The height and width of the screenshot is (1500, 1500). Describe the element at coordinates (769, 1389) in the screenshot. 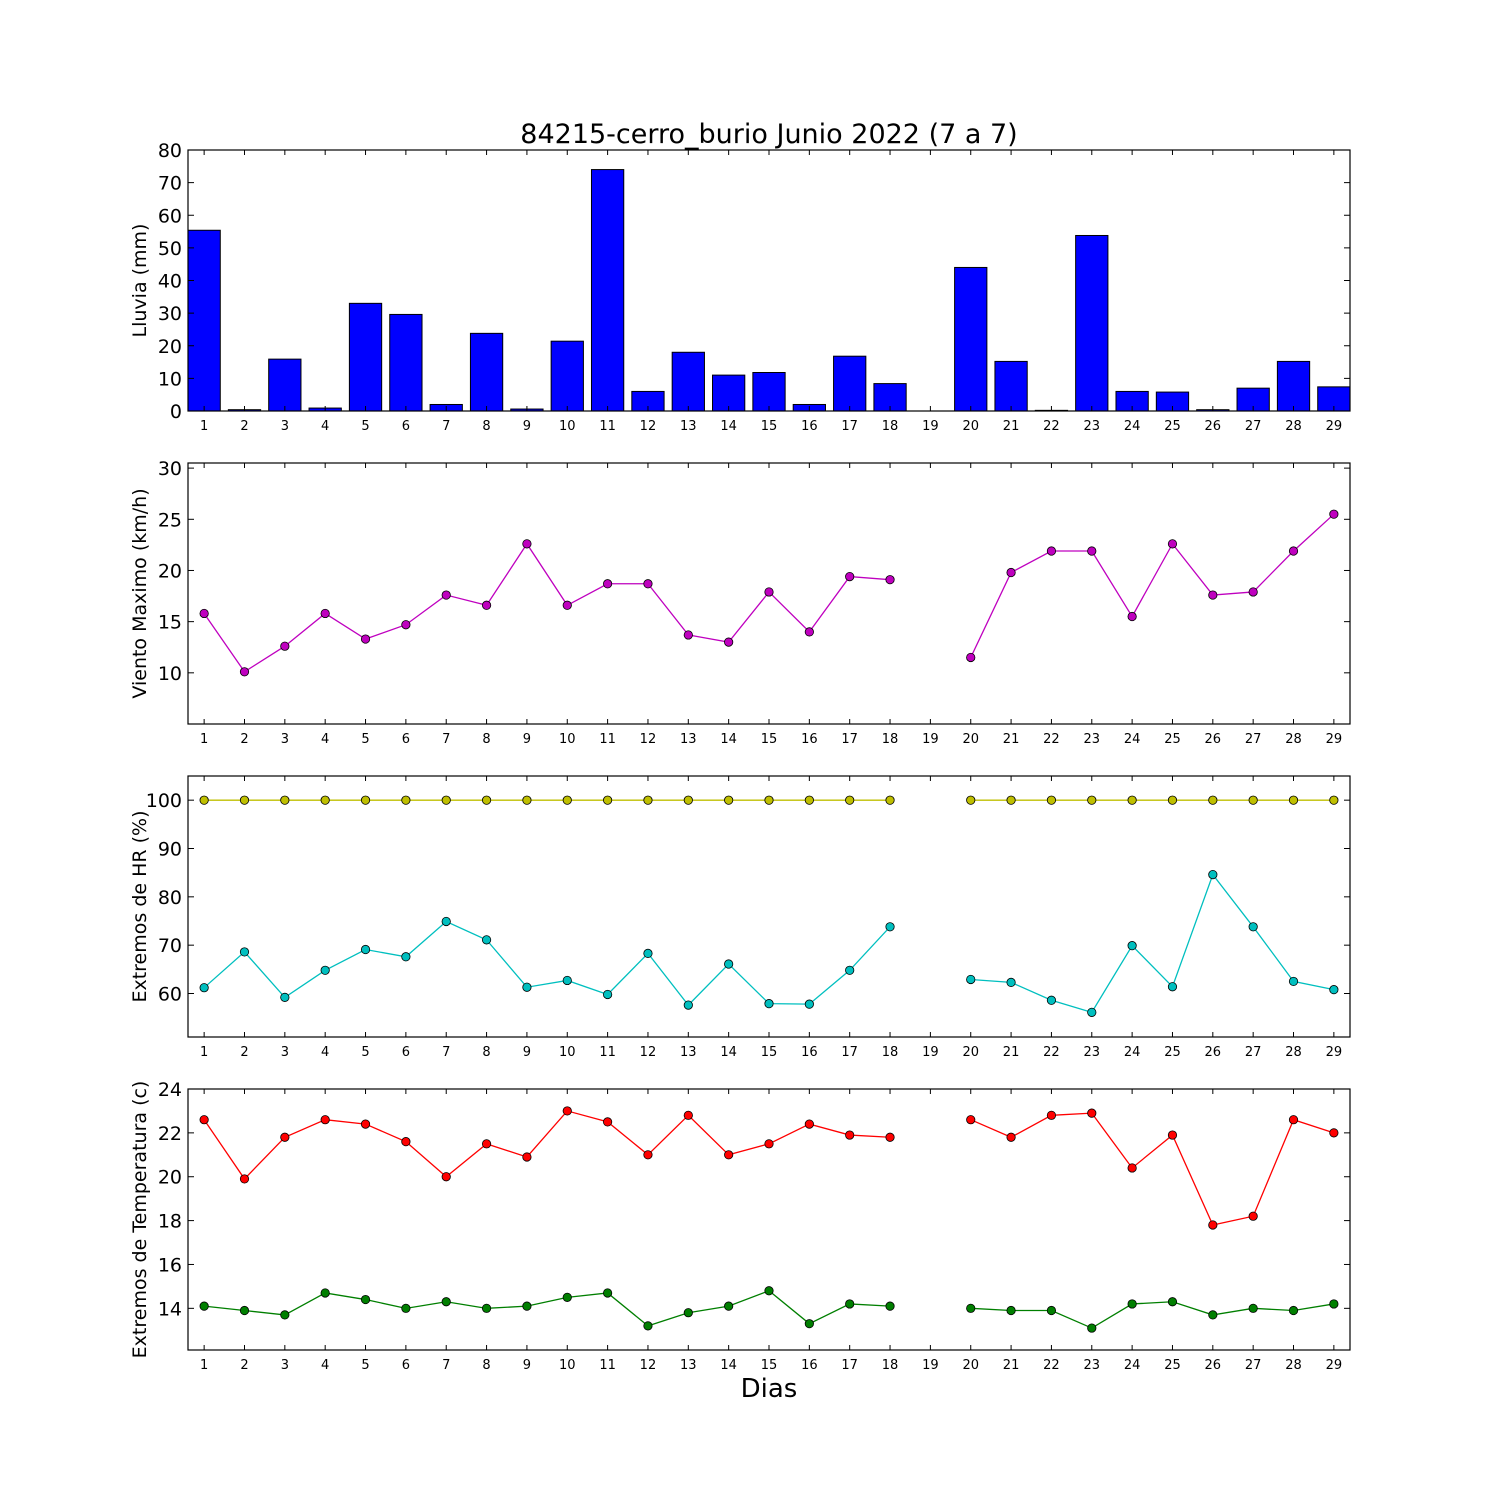

I see `x-axis-label: Dias` at that location.